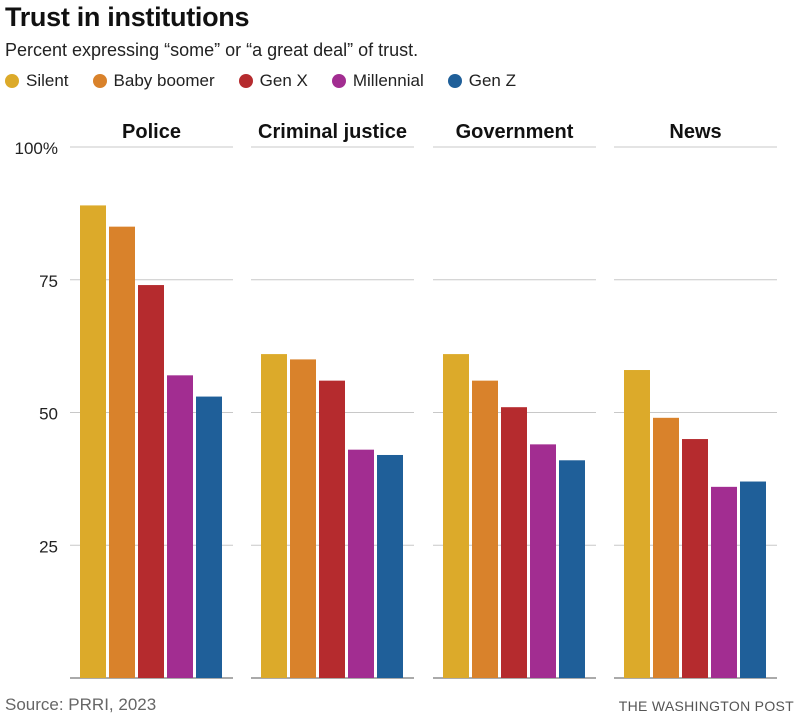  I want to click on legend-label: Gen X, so click(283, 80).